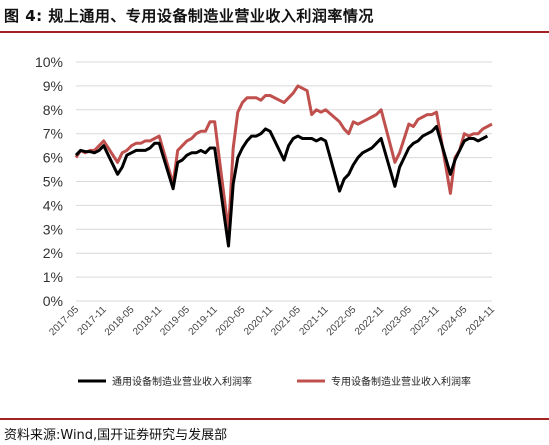  I want to click on chart-legend: 通用设备制造业营业收入利润率 专用设备制造业营业收入利润率, so click(274, 381).